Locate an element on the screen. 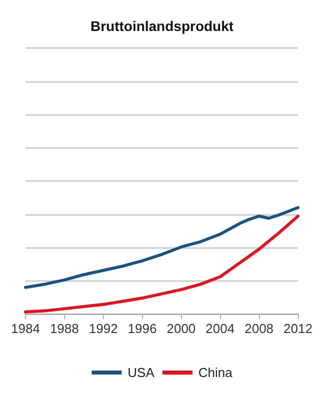 The height and width of the screenshot is (400, 324). chart-title: Bruttoinlandsprodukt is located at coordinates (162, 26).